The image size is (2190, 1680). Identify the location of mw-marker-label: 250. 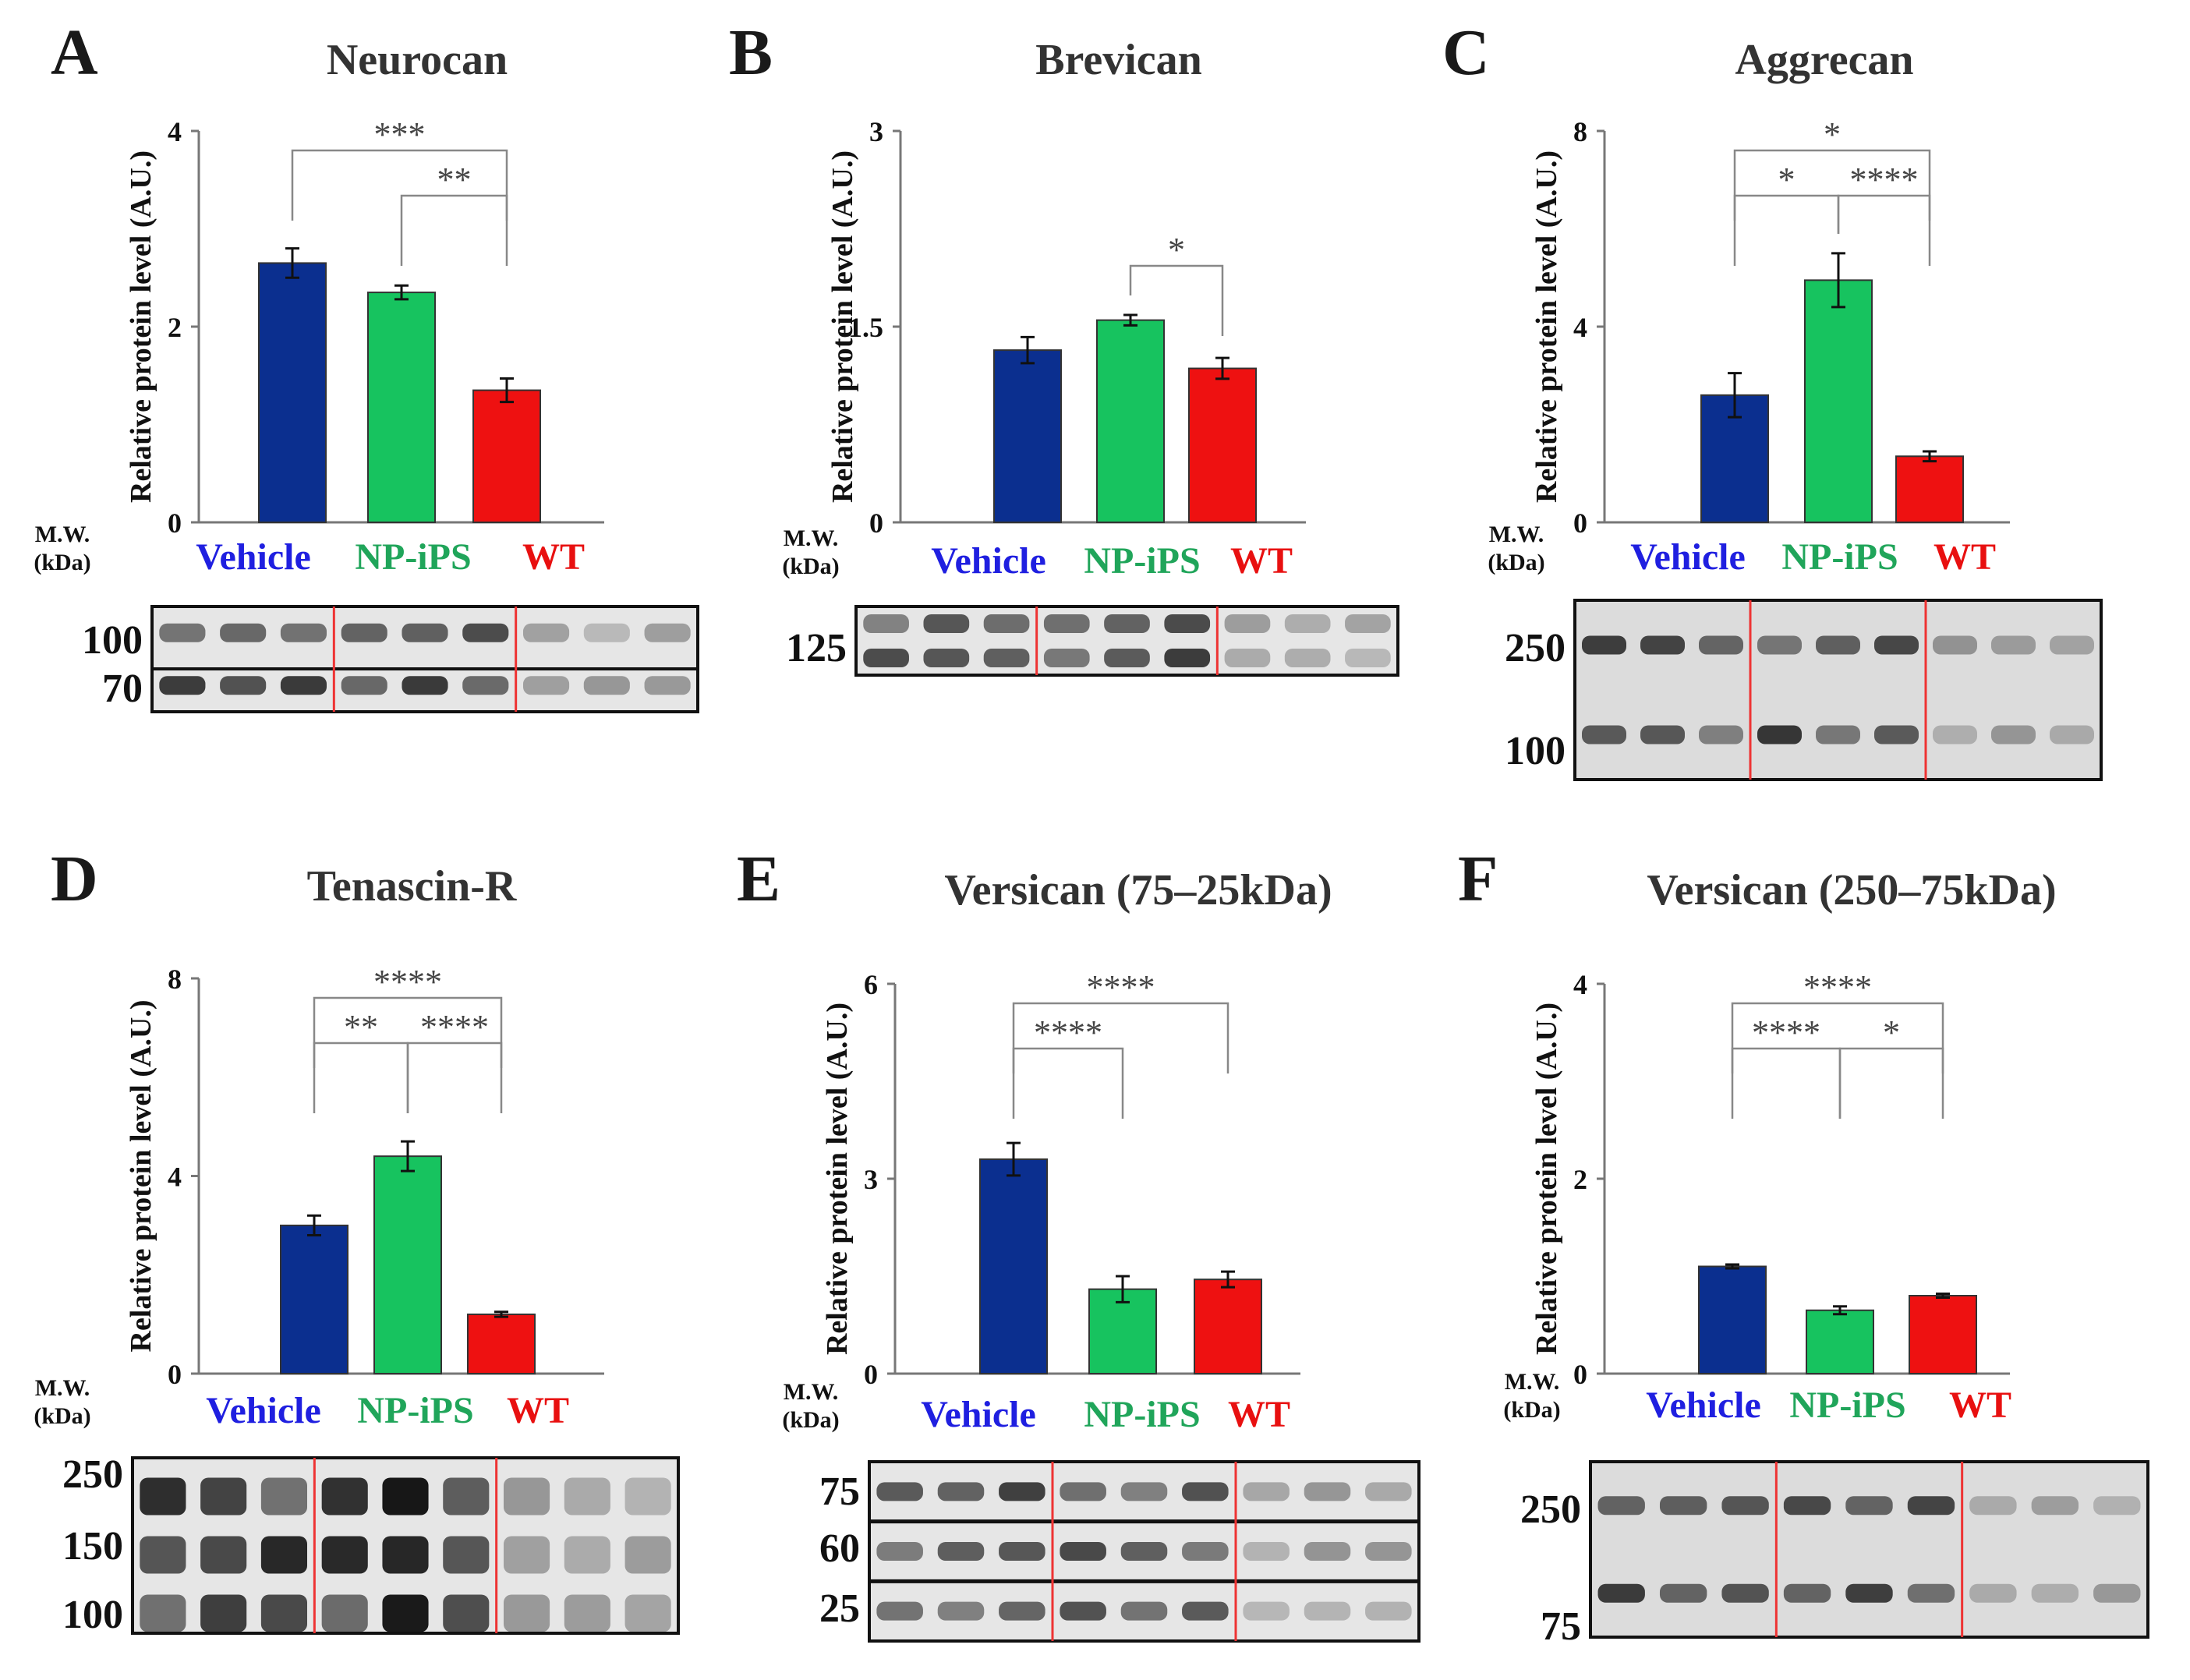
(1536, 648).